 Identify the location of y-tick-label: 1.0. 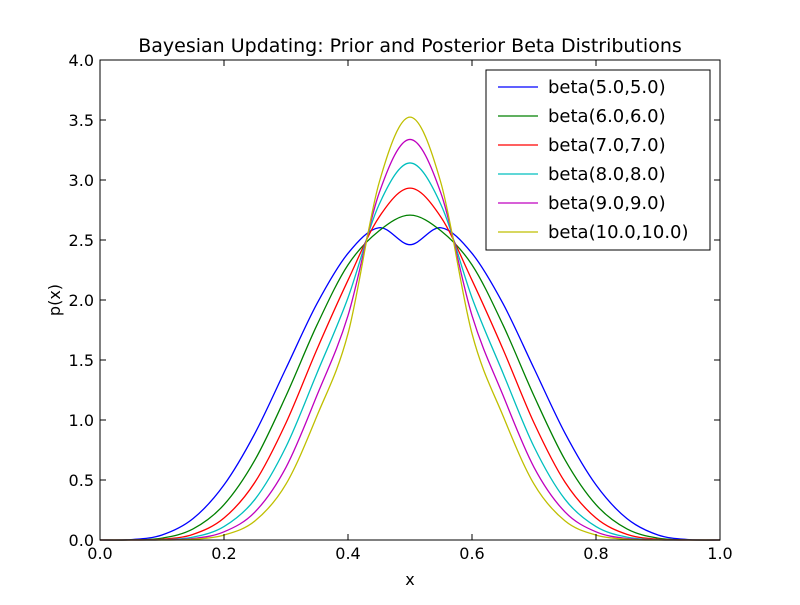
(81, 420).